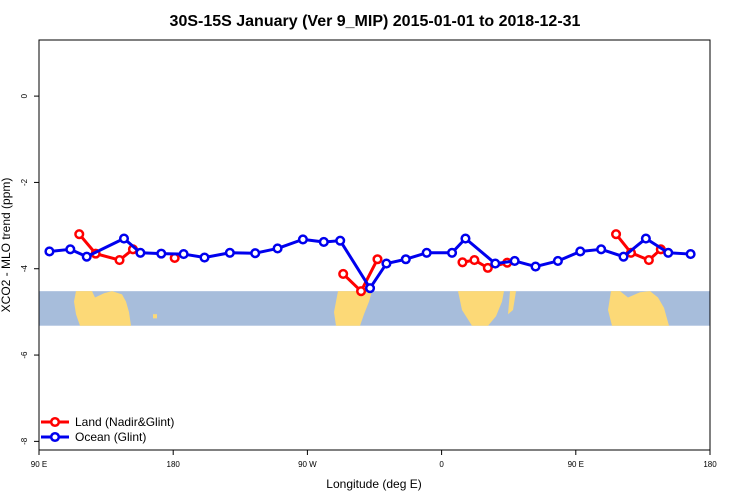 This screenshot has height=500, width=750. I want to click on land-australia-east, so click(638, 308).